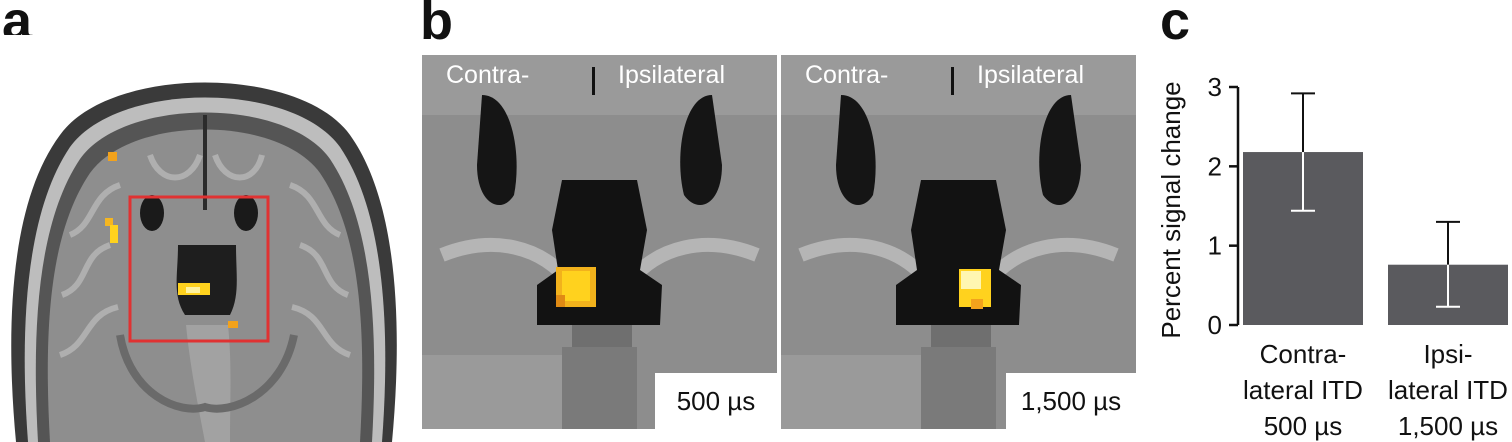 The image size is (1512, 442). What do you see at coordinates (1448, 426) in the screenshot?
I see `category-label: 1,500 µs` at bounding box center [1448, 426].